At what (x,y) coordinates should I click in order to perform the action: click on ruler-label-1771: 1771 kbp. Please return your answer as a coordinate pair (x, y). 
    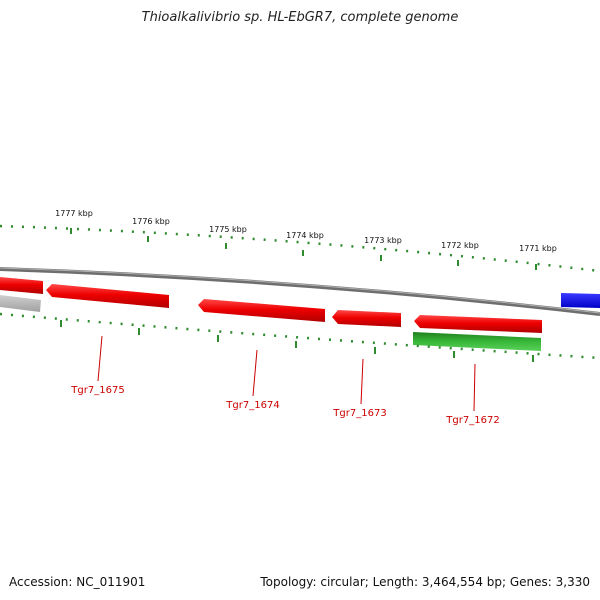
    Looking at the image, I should click on (538, 248).